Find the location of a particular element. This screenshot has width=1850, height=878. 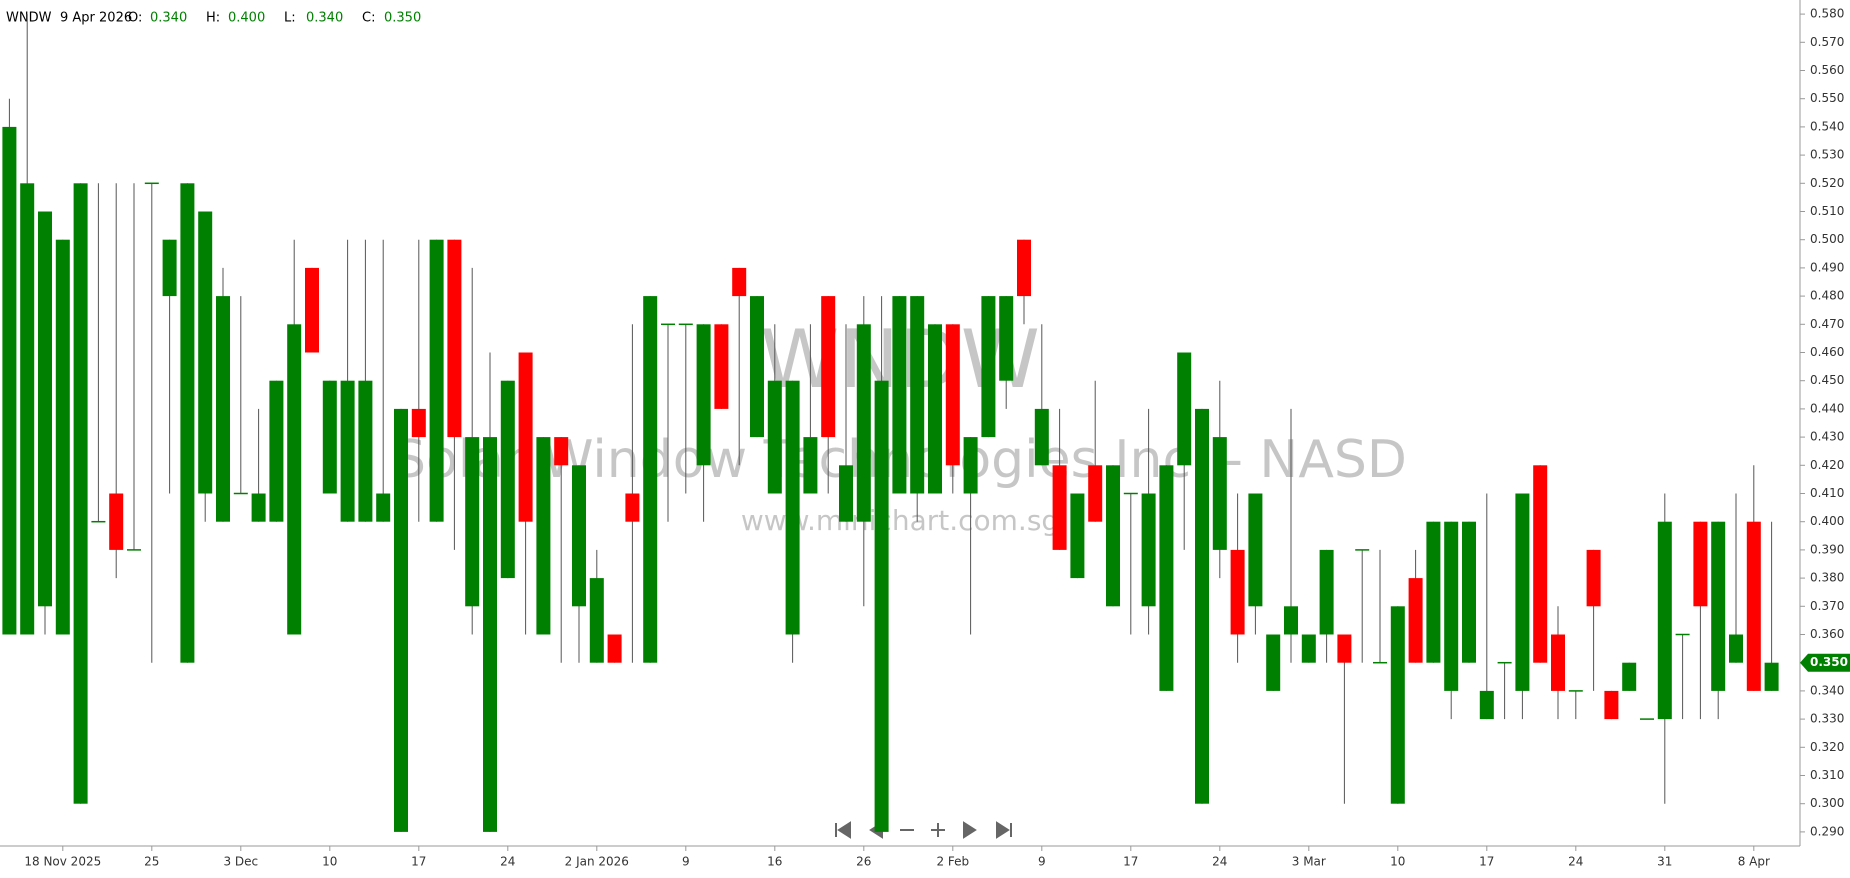

y-tick-label: 0.420 is located at coordinates (1827, 465).